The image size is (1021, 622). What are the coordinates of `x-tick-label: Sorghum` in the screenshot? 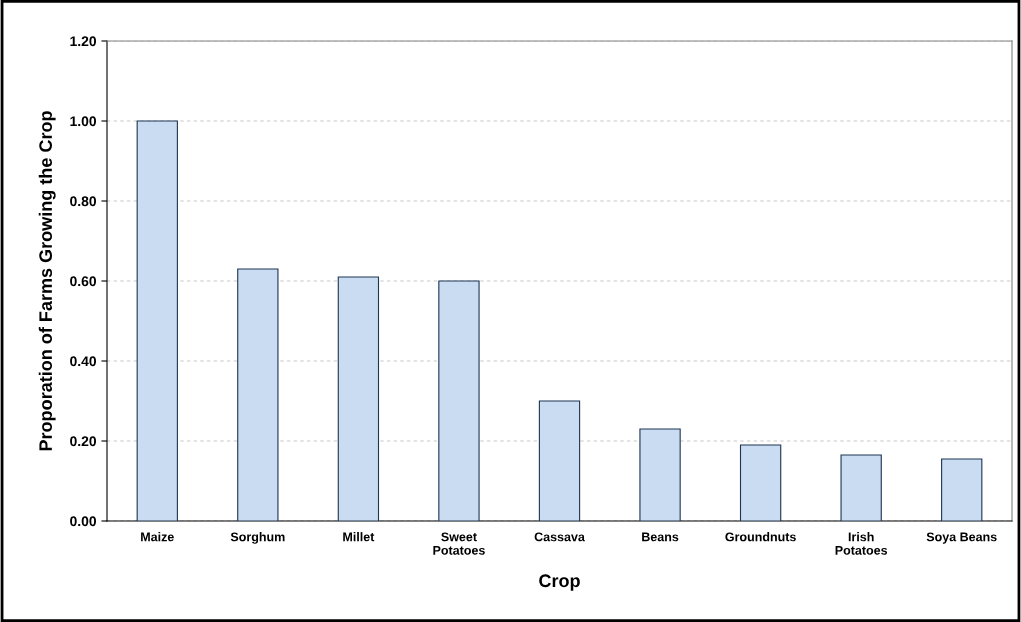 It's located at (257, 538).